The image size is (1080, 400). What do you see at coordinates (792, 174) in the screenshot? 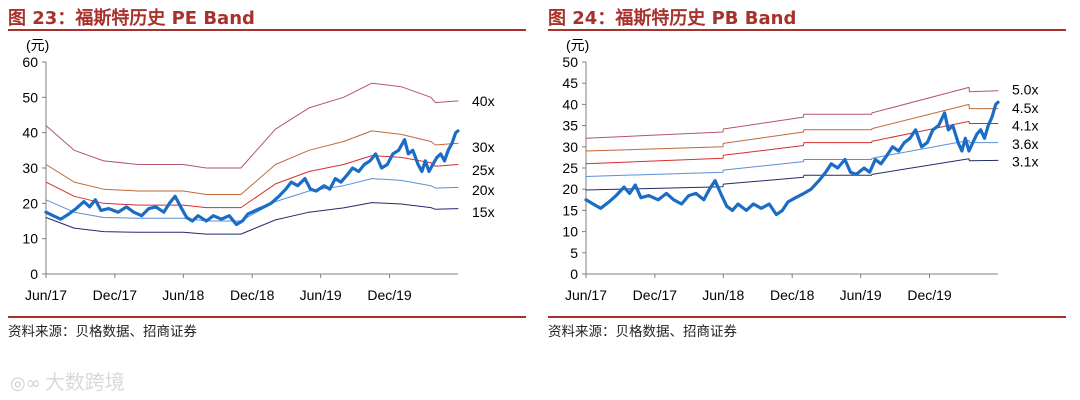
I see `band-line-3-1x` at bounding box center [792, 174].